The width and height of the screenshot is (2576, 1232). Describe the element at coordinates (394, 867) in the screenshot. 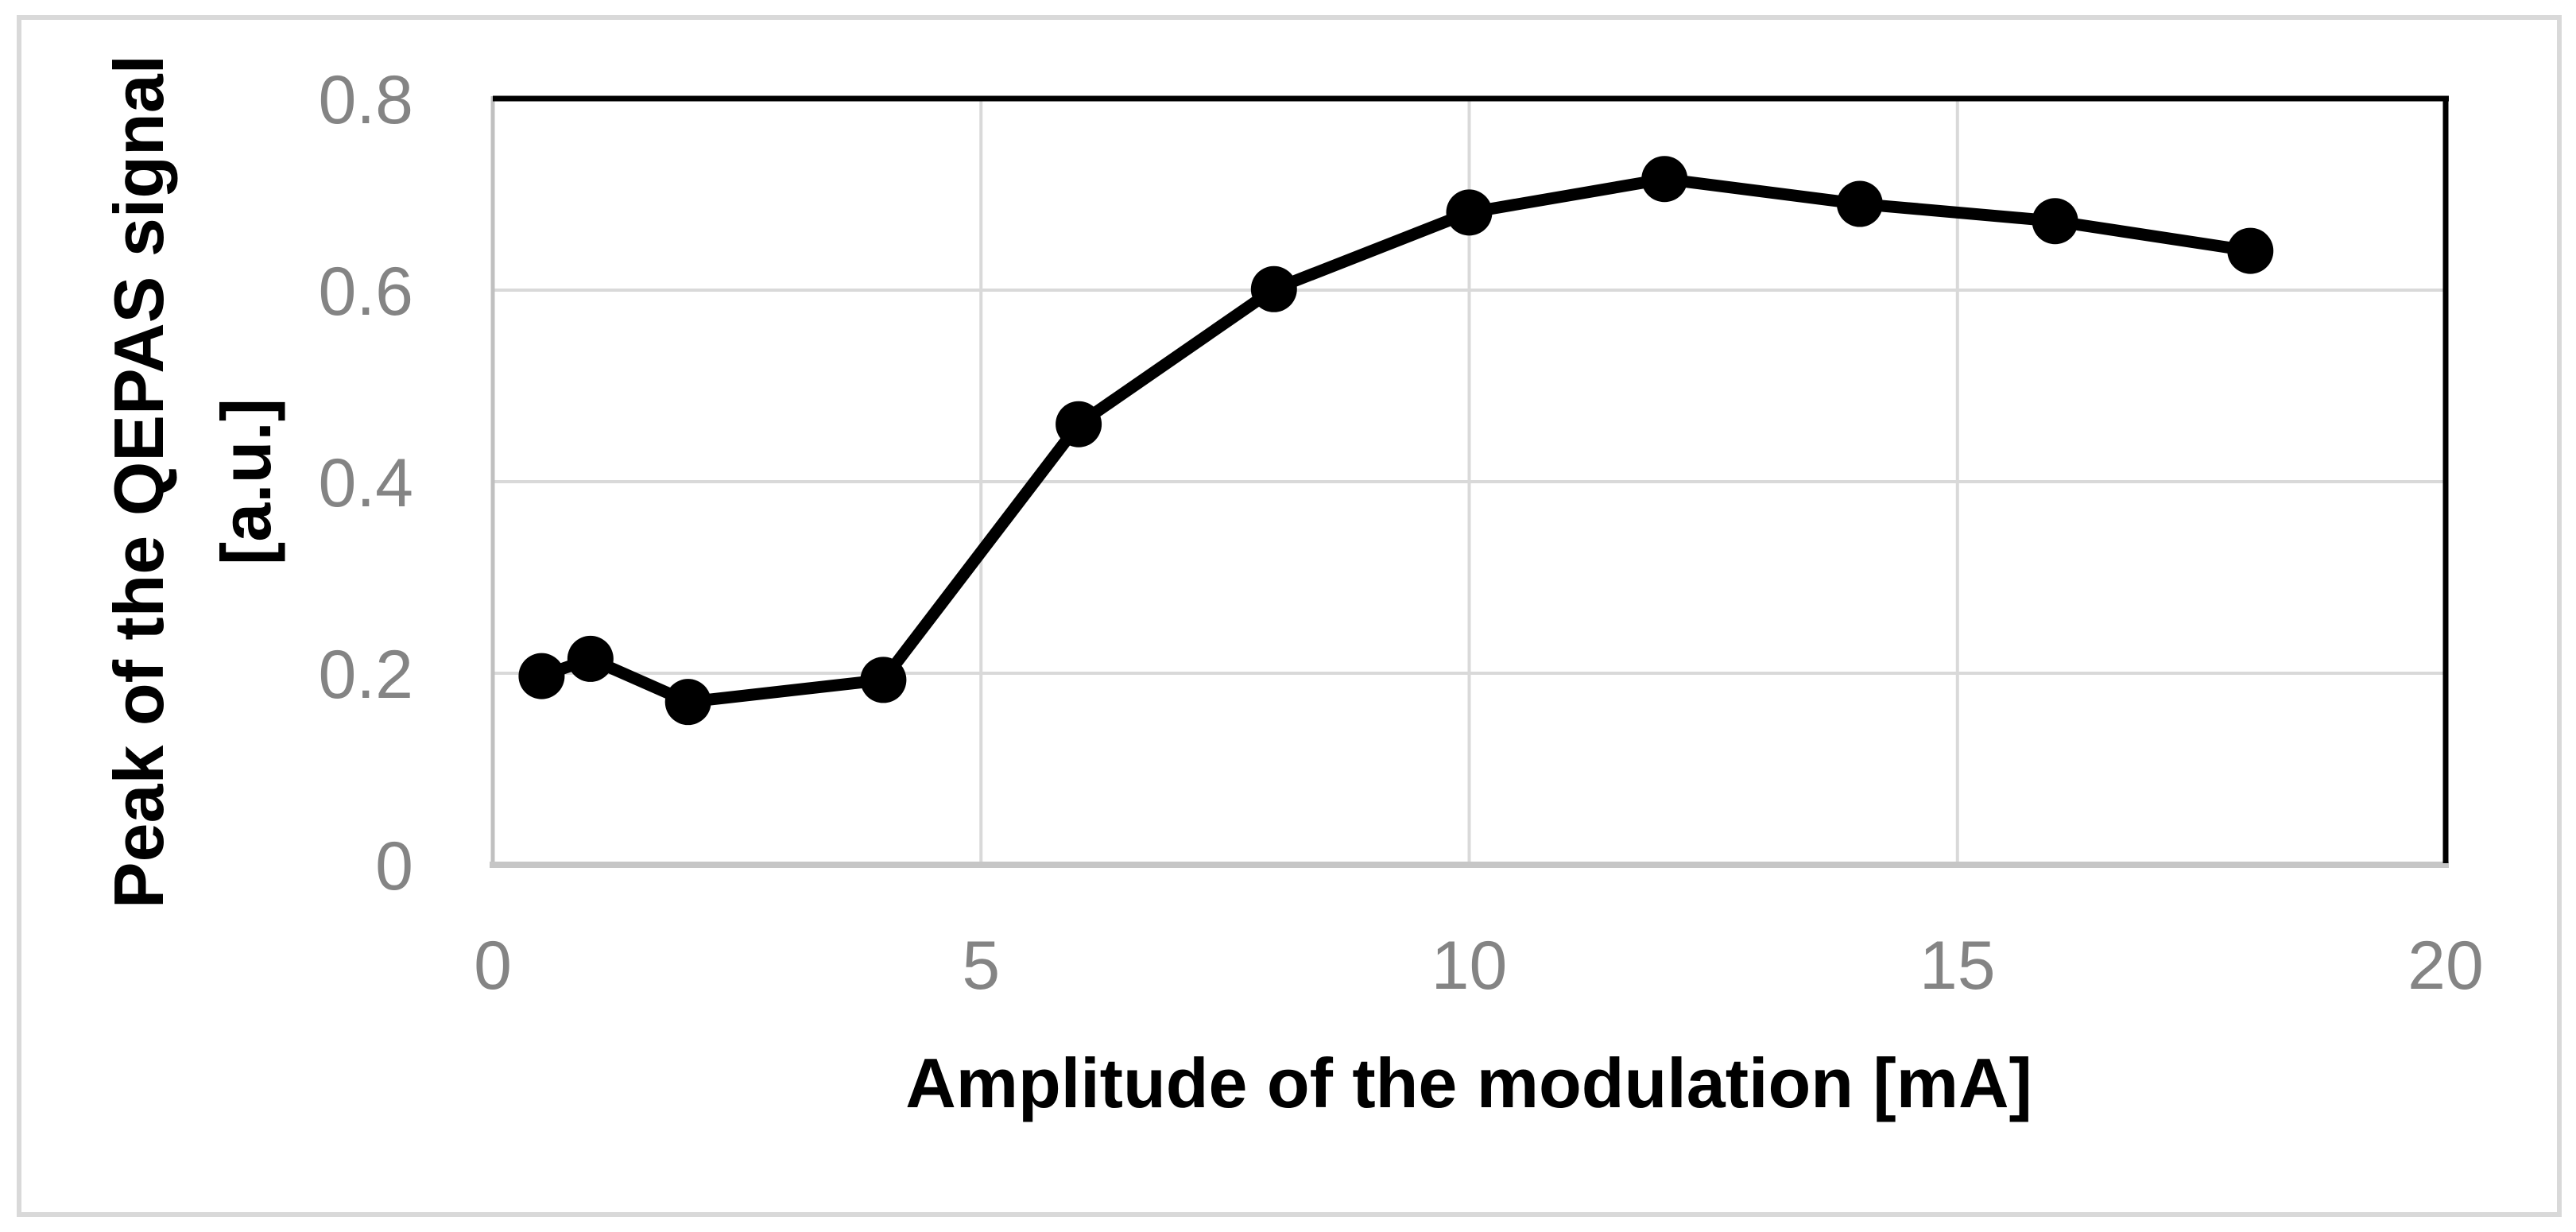

I see `y-tick-label-0: 0` at that location.